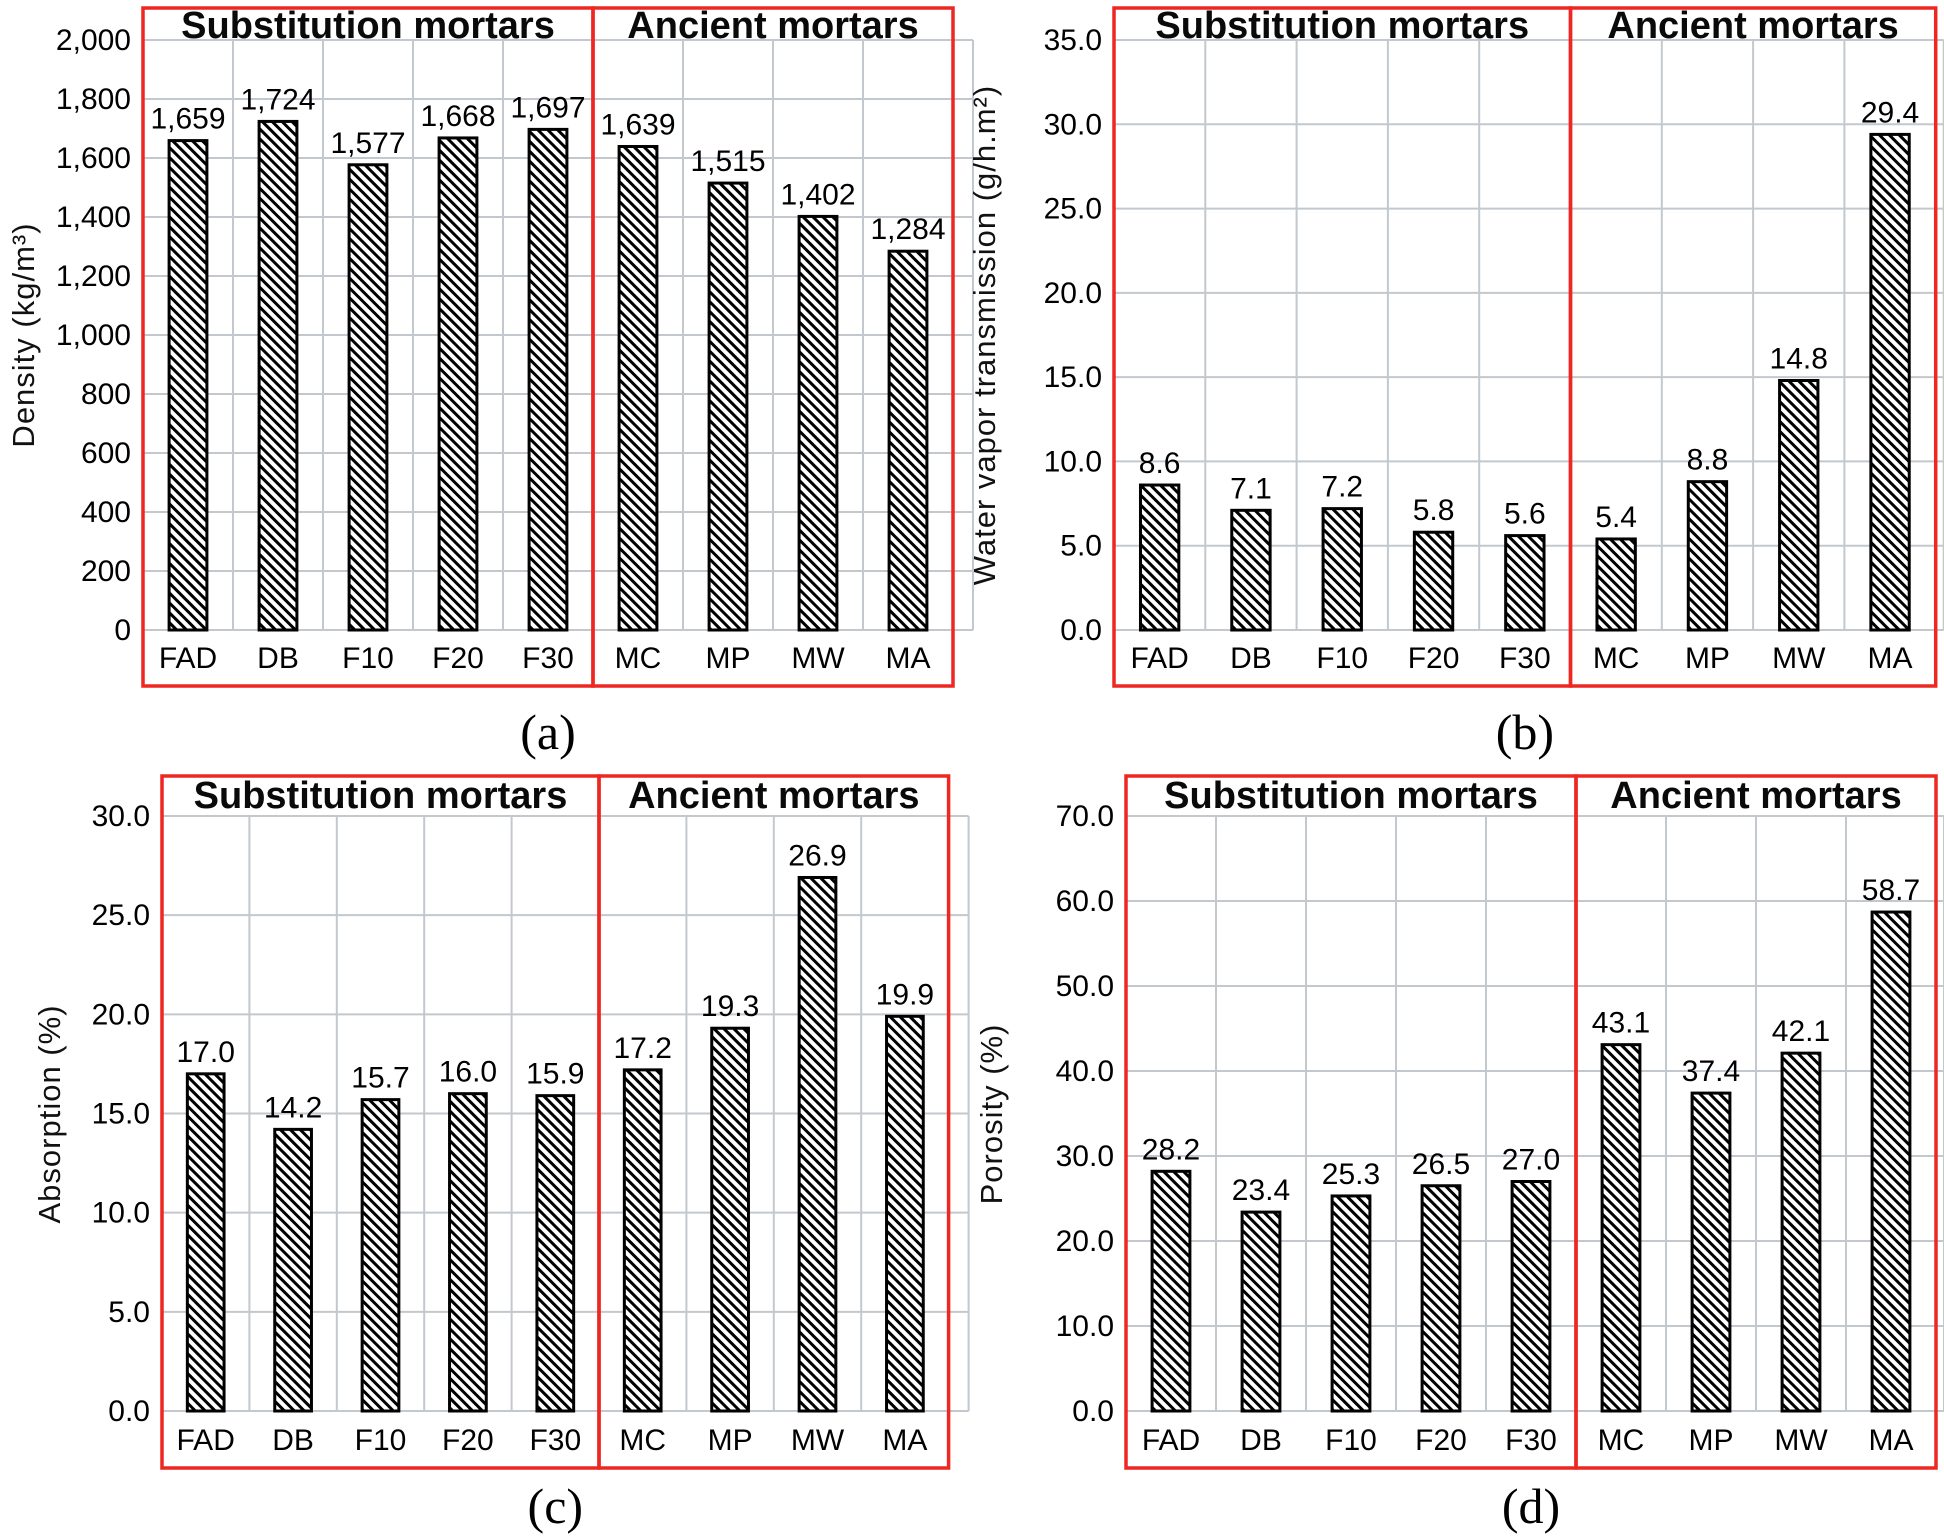 Image resolution: width=1944 pixels, height=1536 pixels. I want to click on y-tick-label: 50.0, so click(1085, 986).